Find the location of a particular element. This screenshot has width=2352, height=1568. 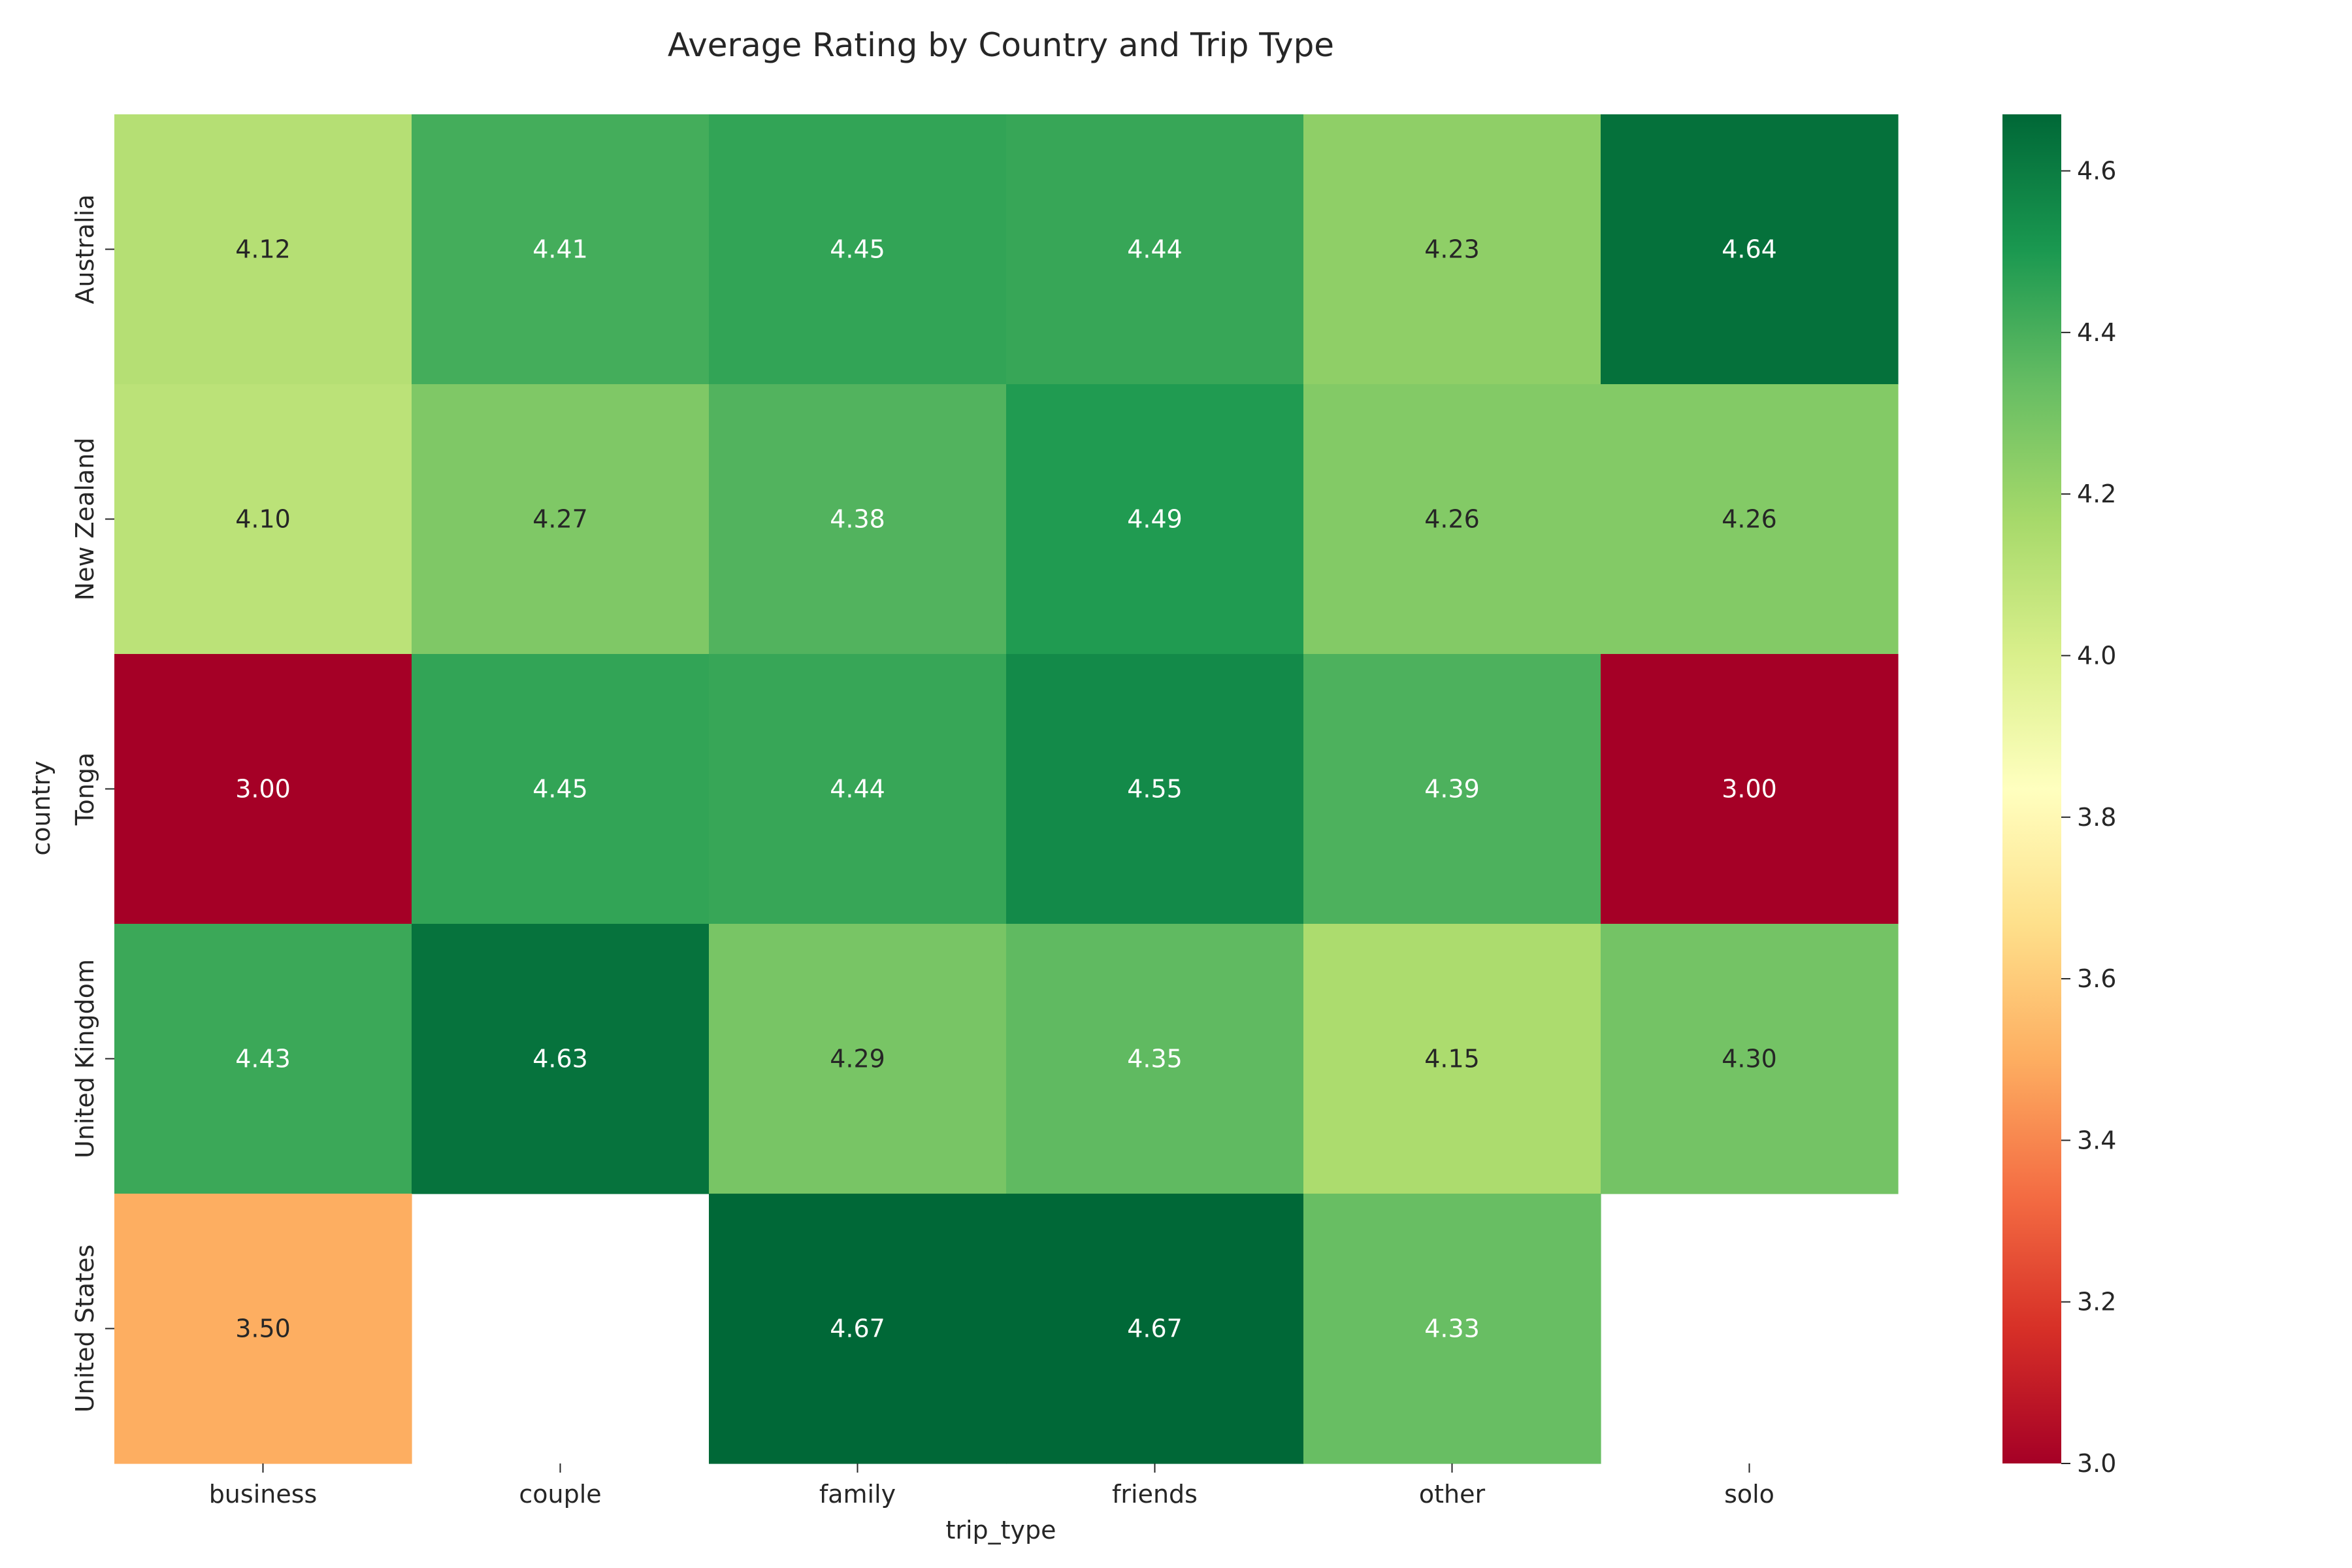

cell-value-label: 4.29 is located at coordinates (857, 1059).